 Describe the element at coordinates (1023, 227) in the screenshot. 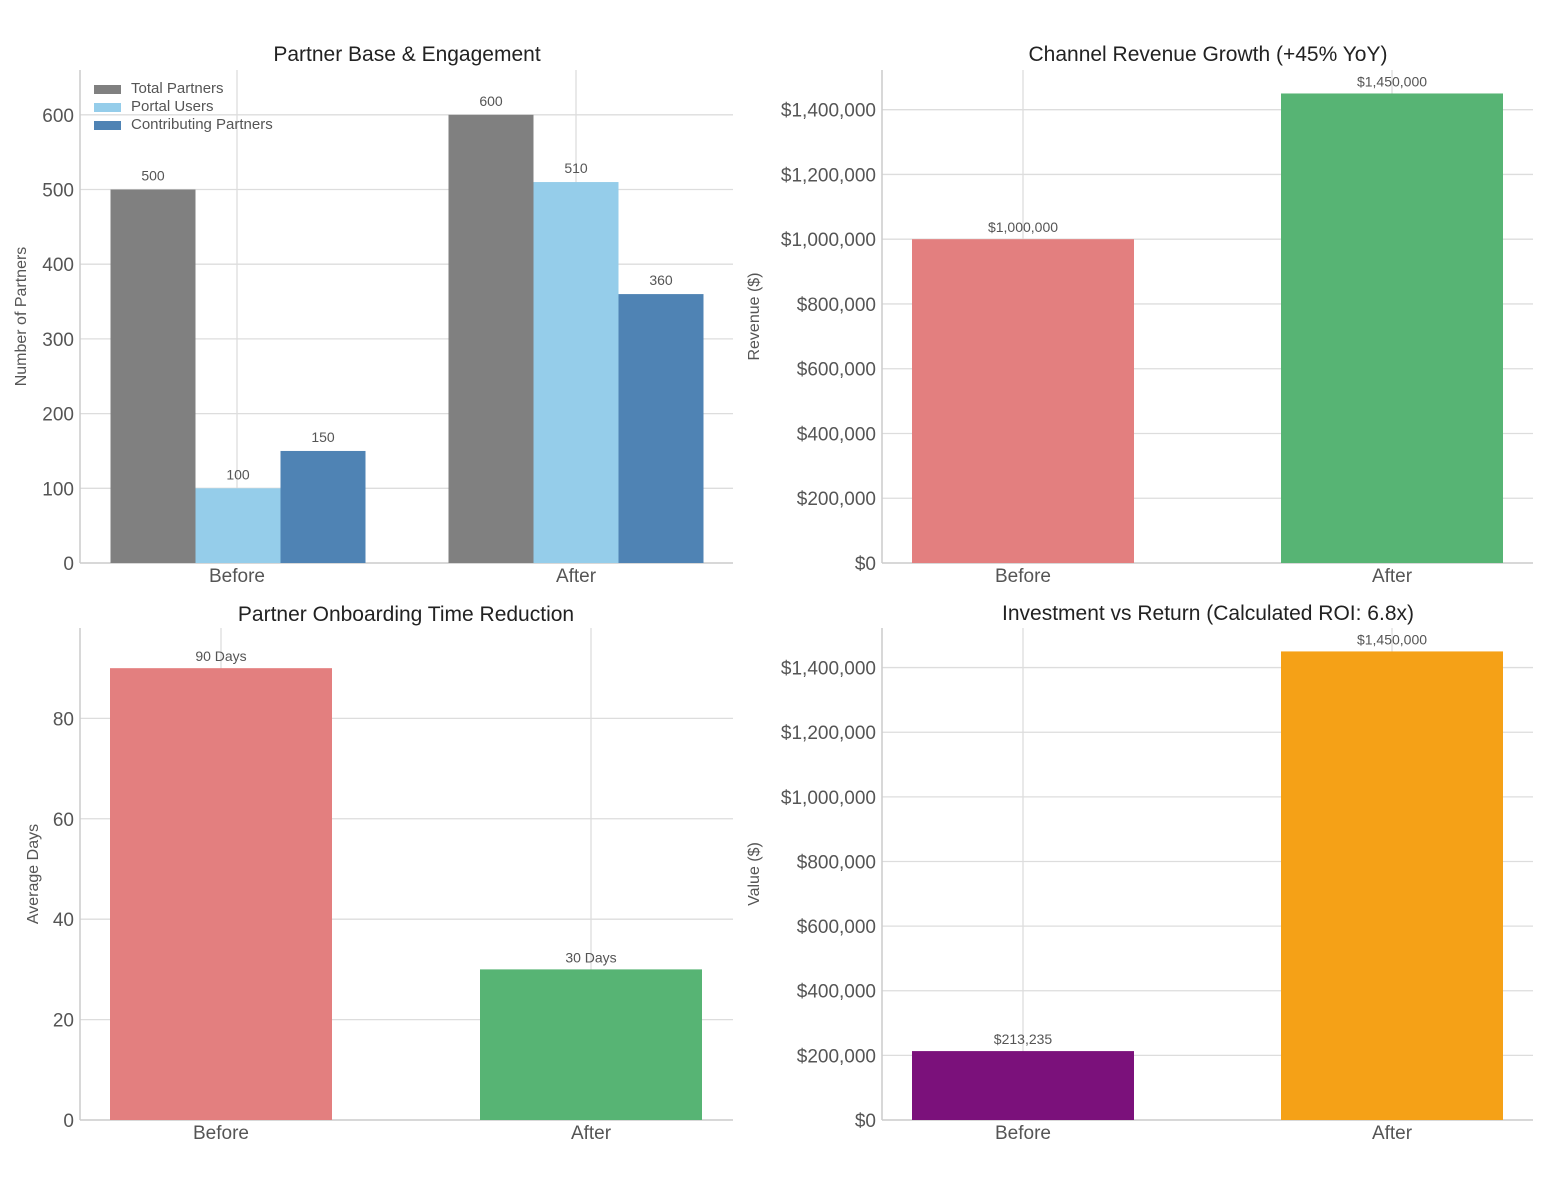

I see `bar-value-label: $1,000,000` at that location.